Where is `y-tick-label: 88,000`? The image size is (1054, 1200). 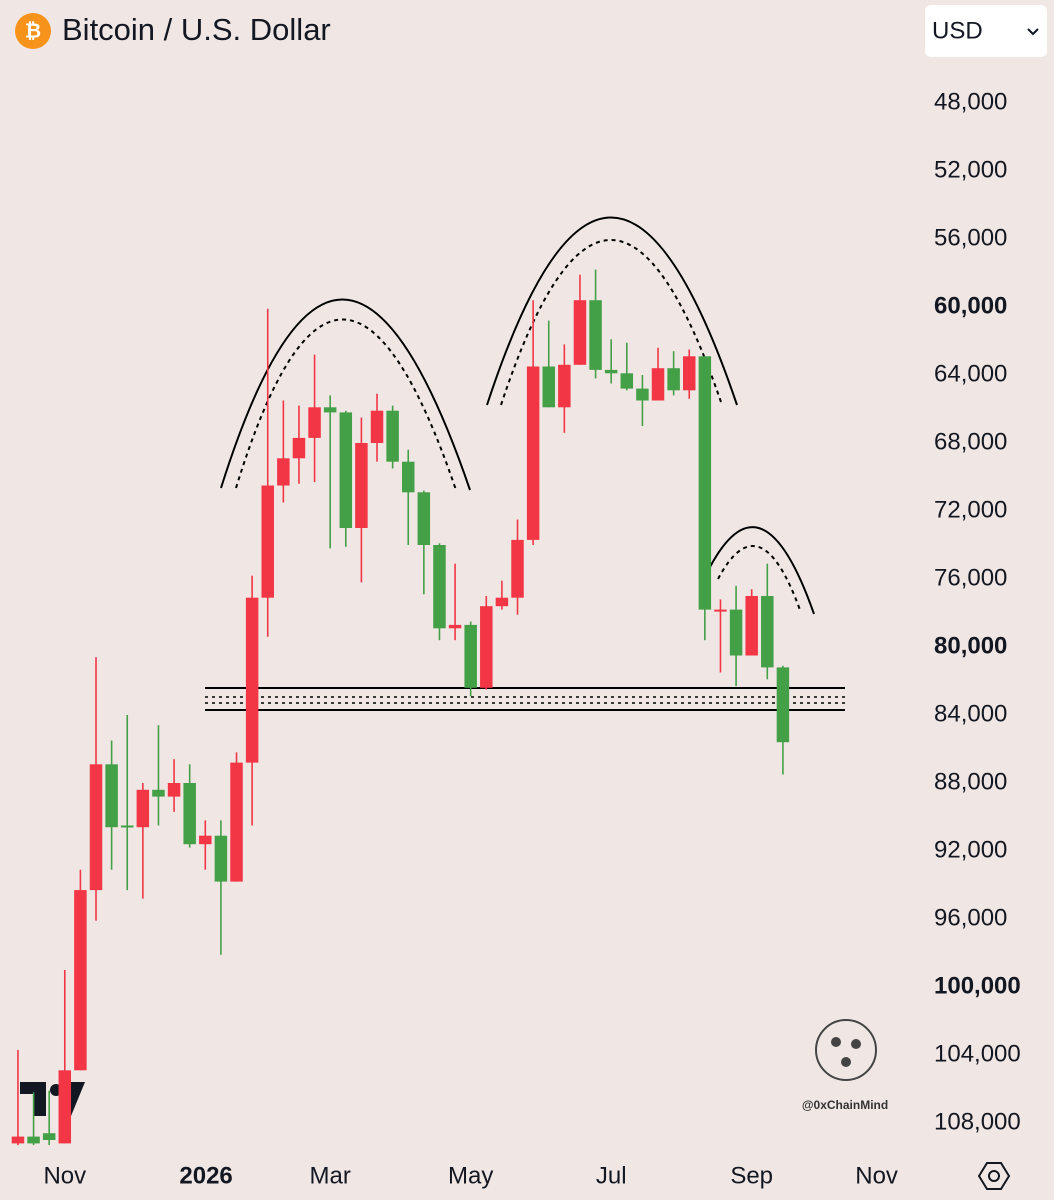 y-tick-label: 88,000 is located at coordinates (970, 781).